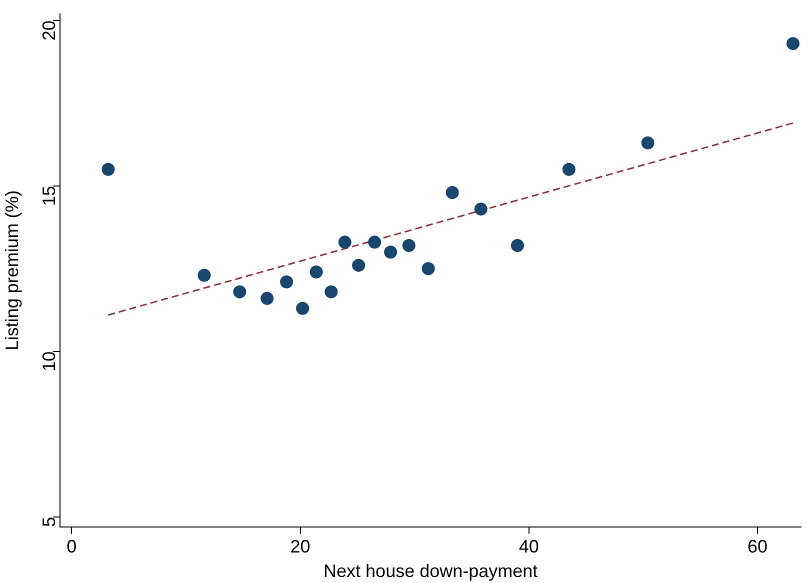  Describe the element at coordinates (528, 546) in the screenshot. I see `x-tick-label: 40` at that location.